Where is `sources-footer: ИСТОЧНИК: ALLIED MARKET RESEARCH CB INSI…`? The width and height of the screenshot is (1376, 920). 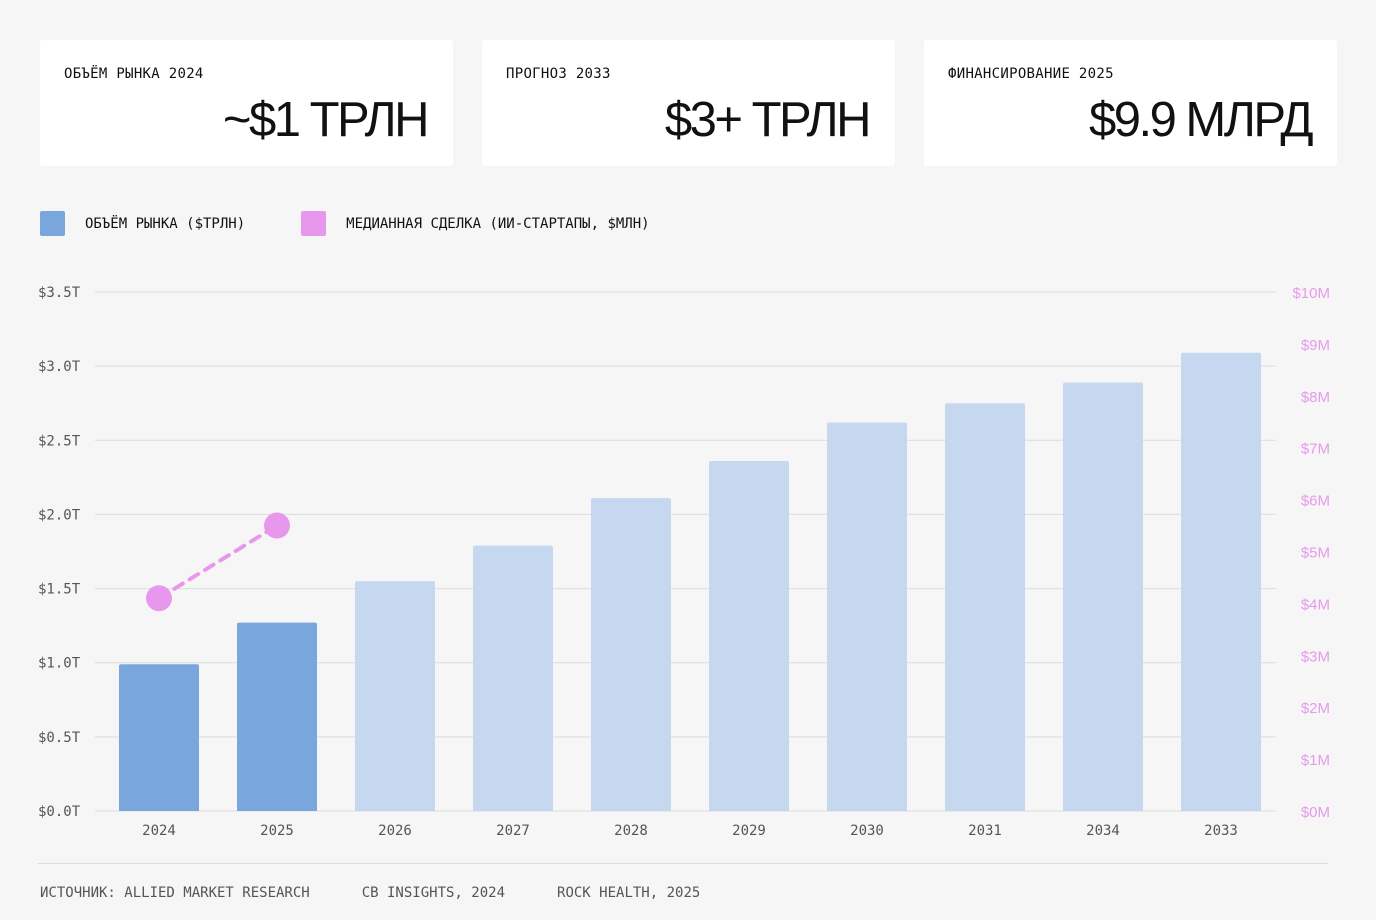 sources-footer: ИСТОЧНИК: ALLIED MARKET RESEARCH CB INSI… is located at coordinates (370, 893).